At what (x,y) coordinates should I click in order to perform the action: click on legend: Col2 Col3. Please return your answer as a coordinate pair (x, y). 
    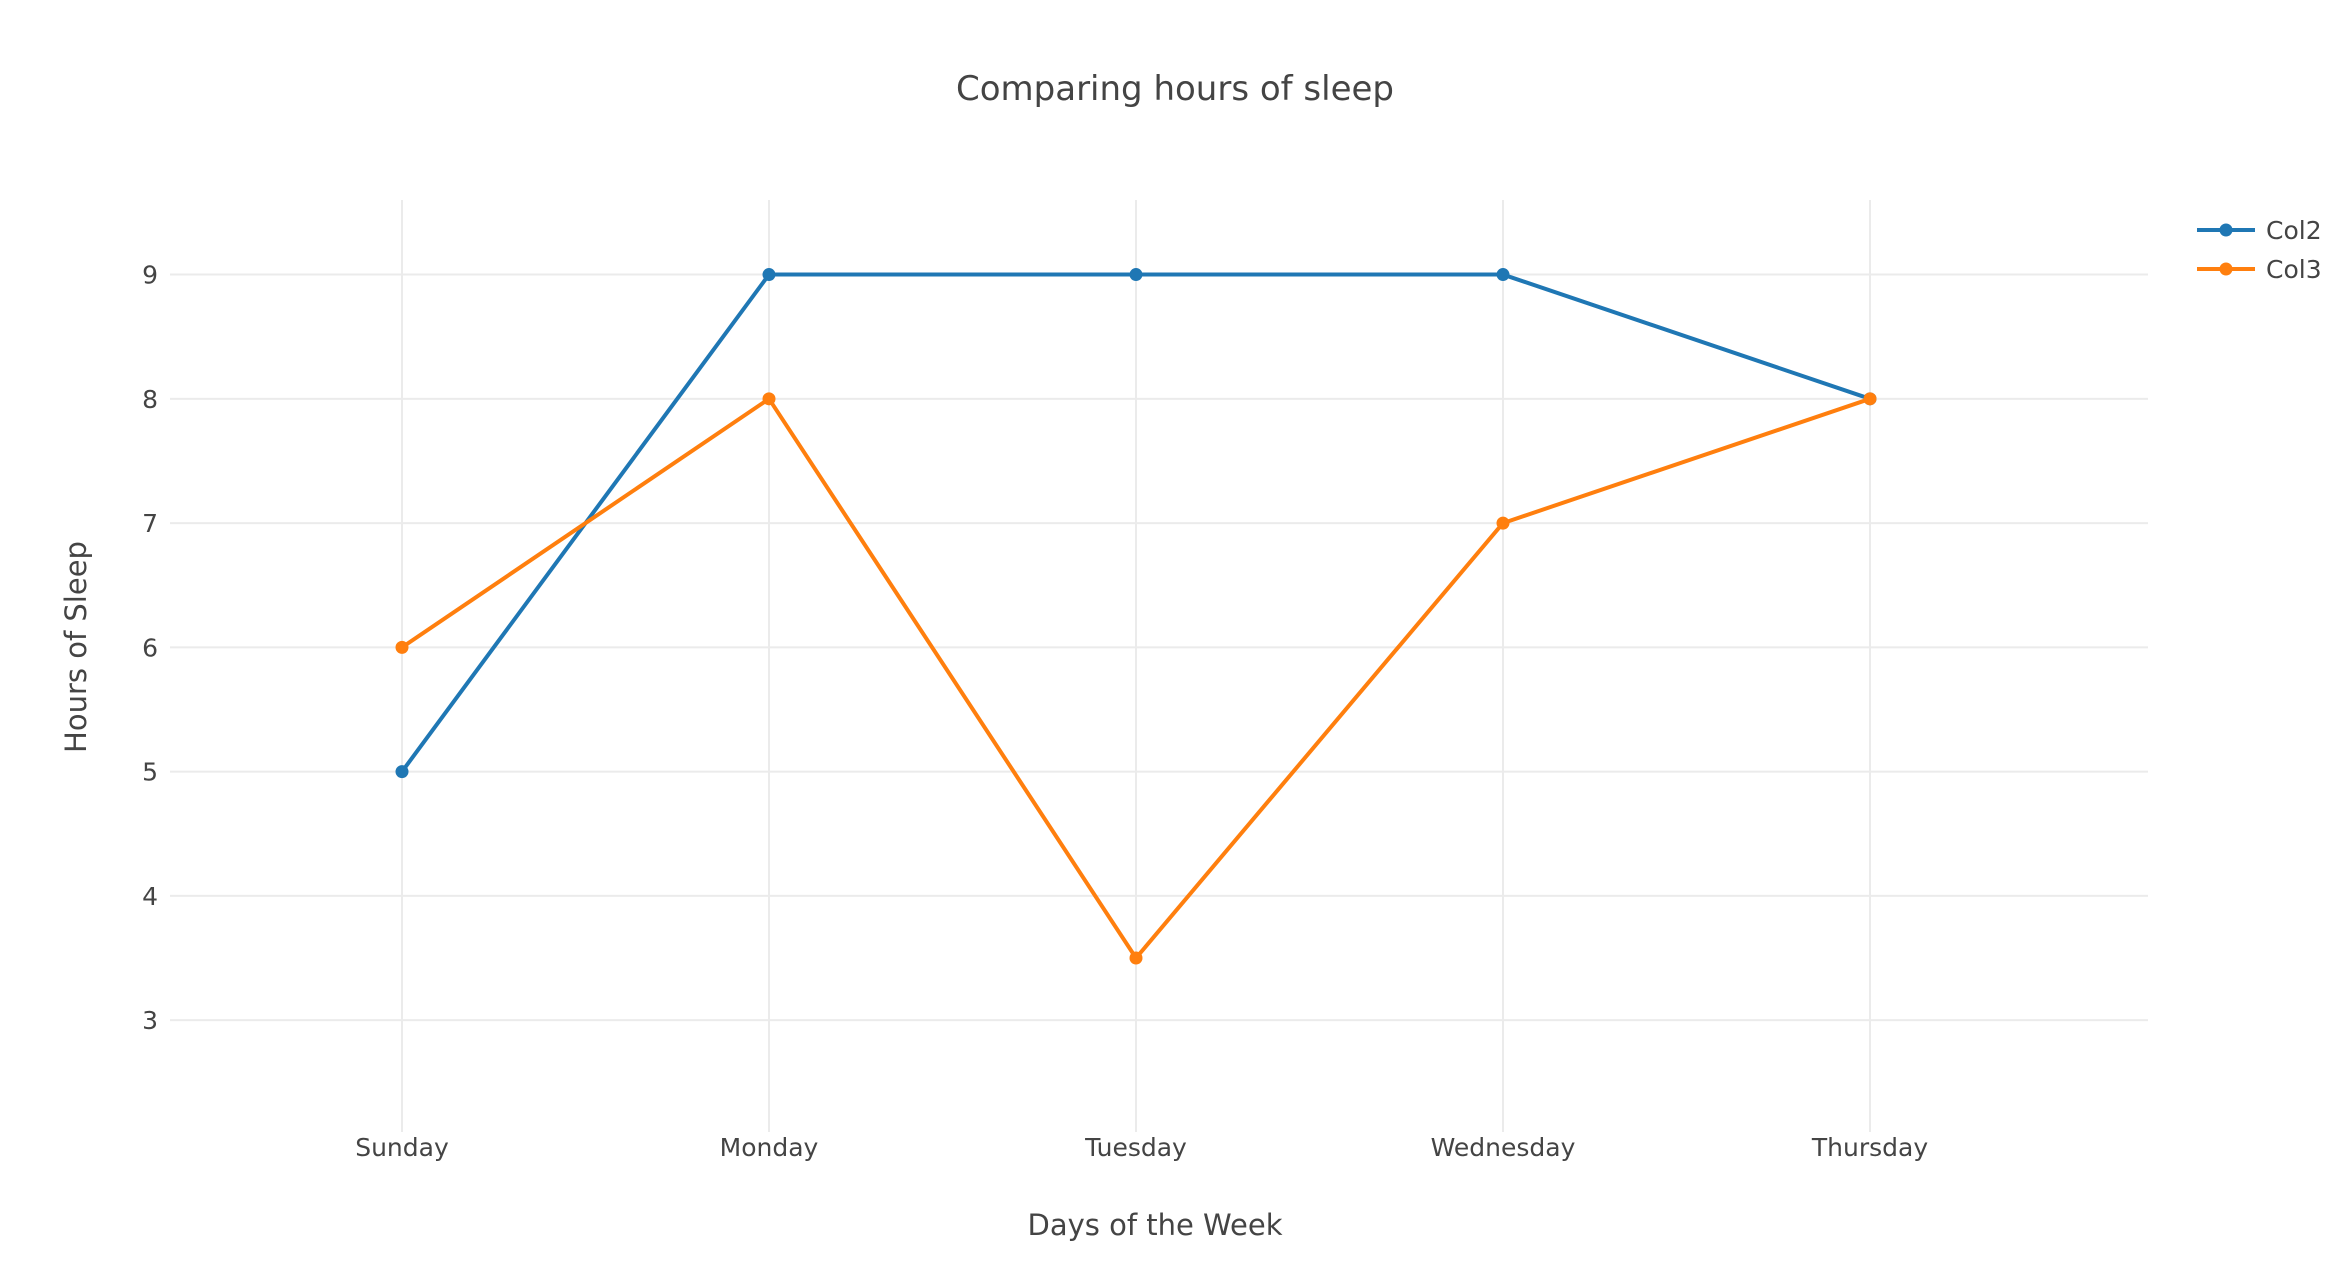
    Looking at the image, I should click on (2259, 250).